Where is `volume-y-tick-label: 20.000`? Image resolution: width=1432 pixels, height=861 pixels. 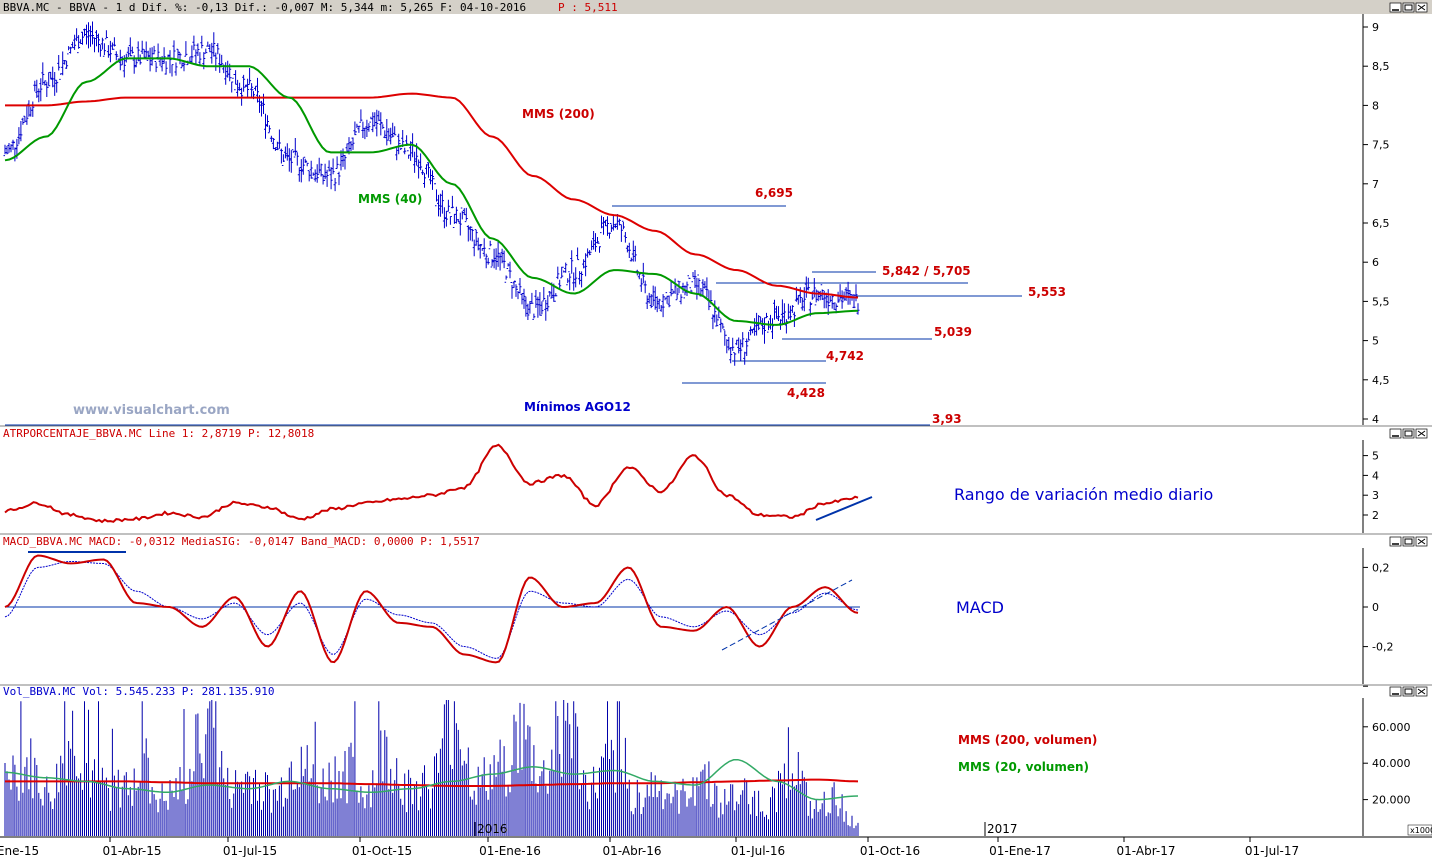
volume-y-tick-label: 20.000 is located at coordinates (1391, 800).